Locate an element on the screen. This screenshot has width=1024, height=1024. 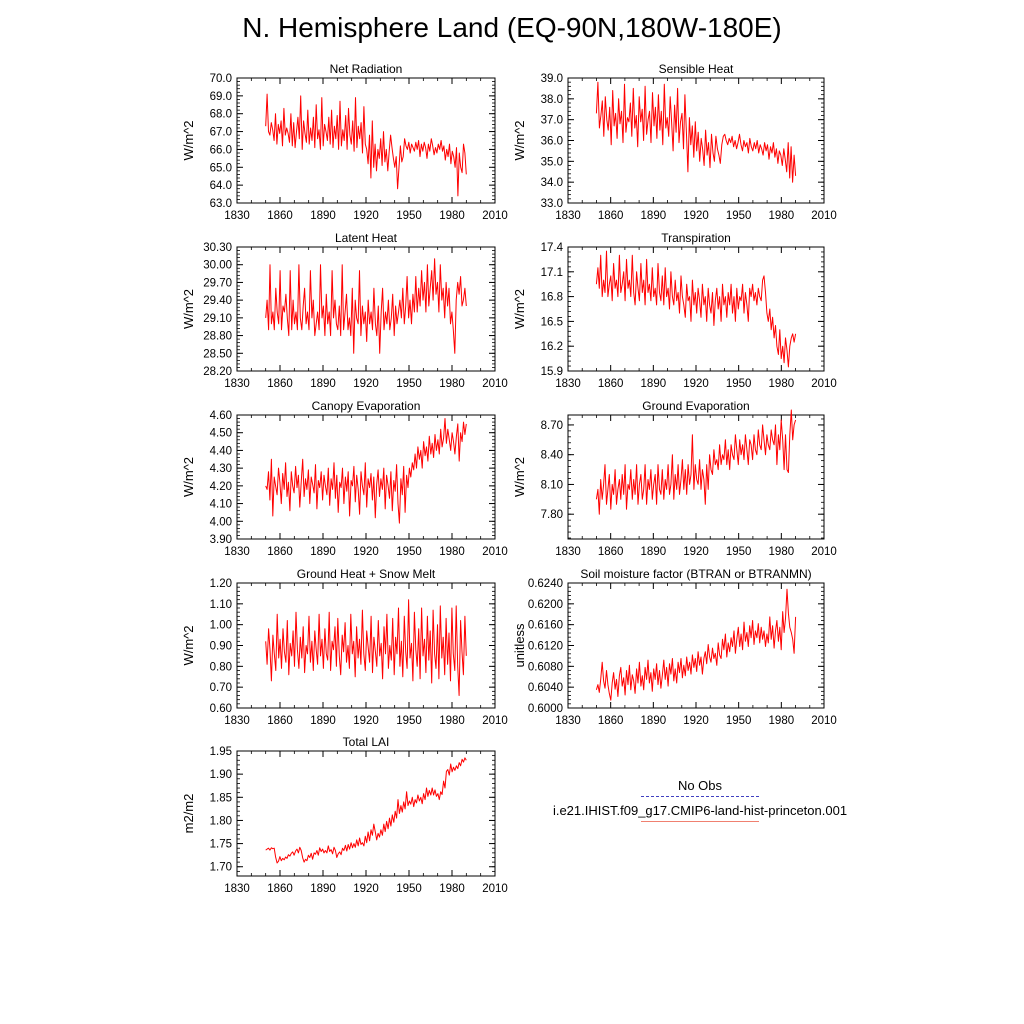
panel-7-ytick-label-0: 0.60 is located at coordinates (221, 709).